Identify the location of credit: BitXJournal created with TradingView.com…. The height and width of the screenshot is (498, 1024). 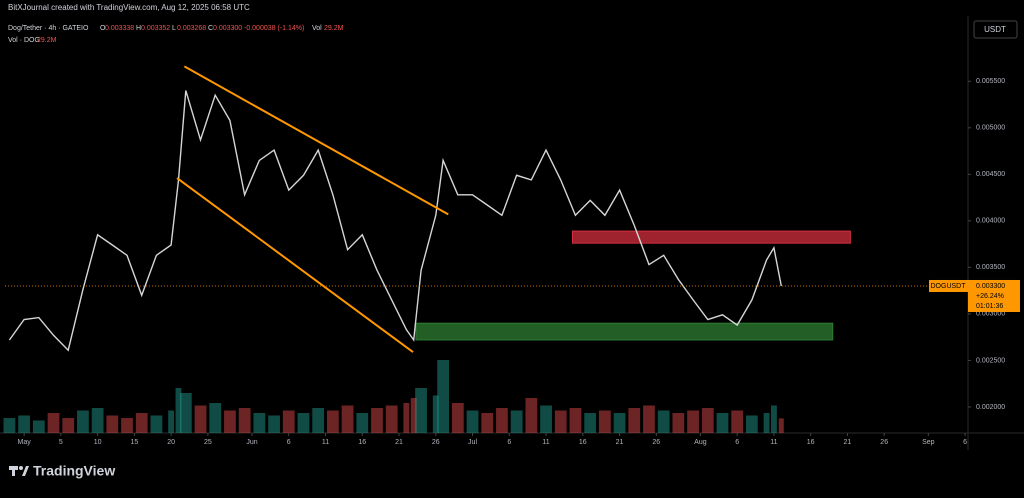
(129, 7).